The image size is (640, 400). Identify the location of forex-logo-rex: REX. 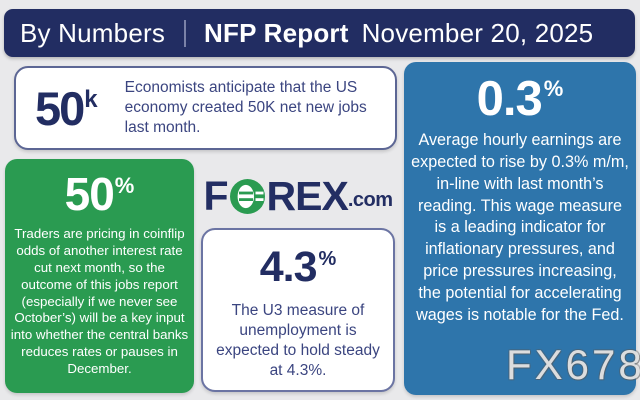
(307, 195).